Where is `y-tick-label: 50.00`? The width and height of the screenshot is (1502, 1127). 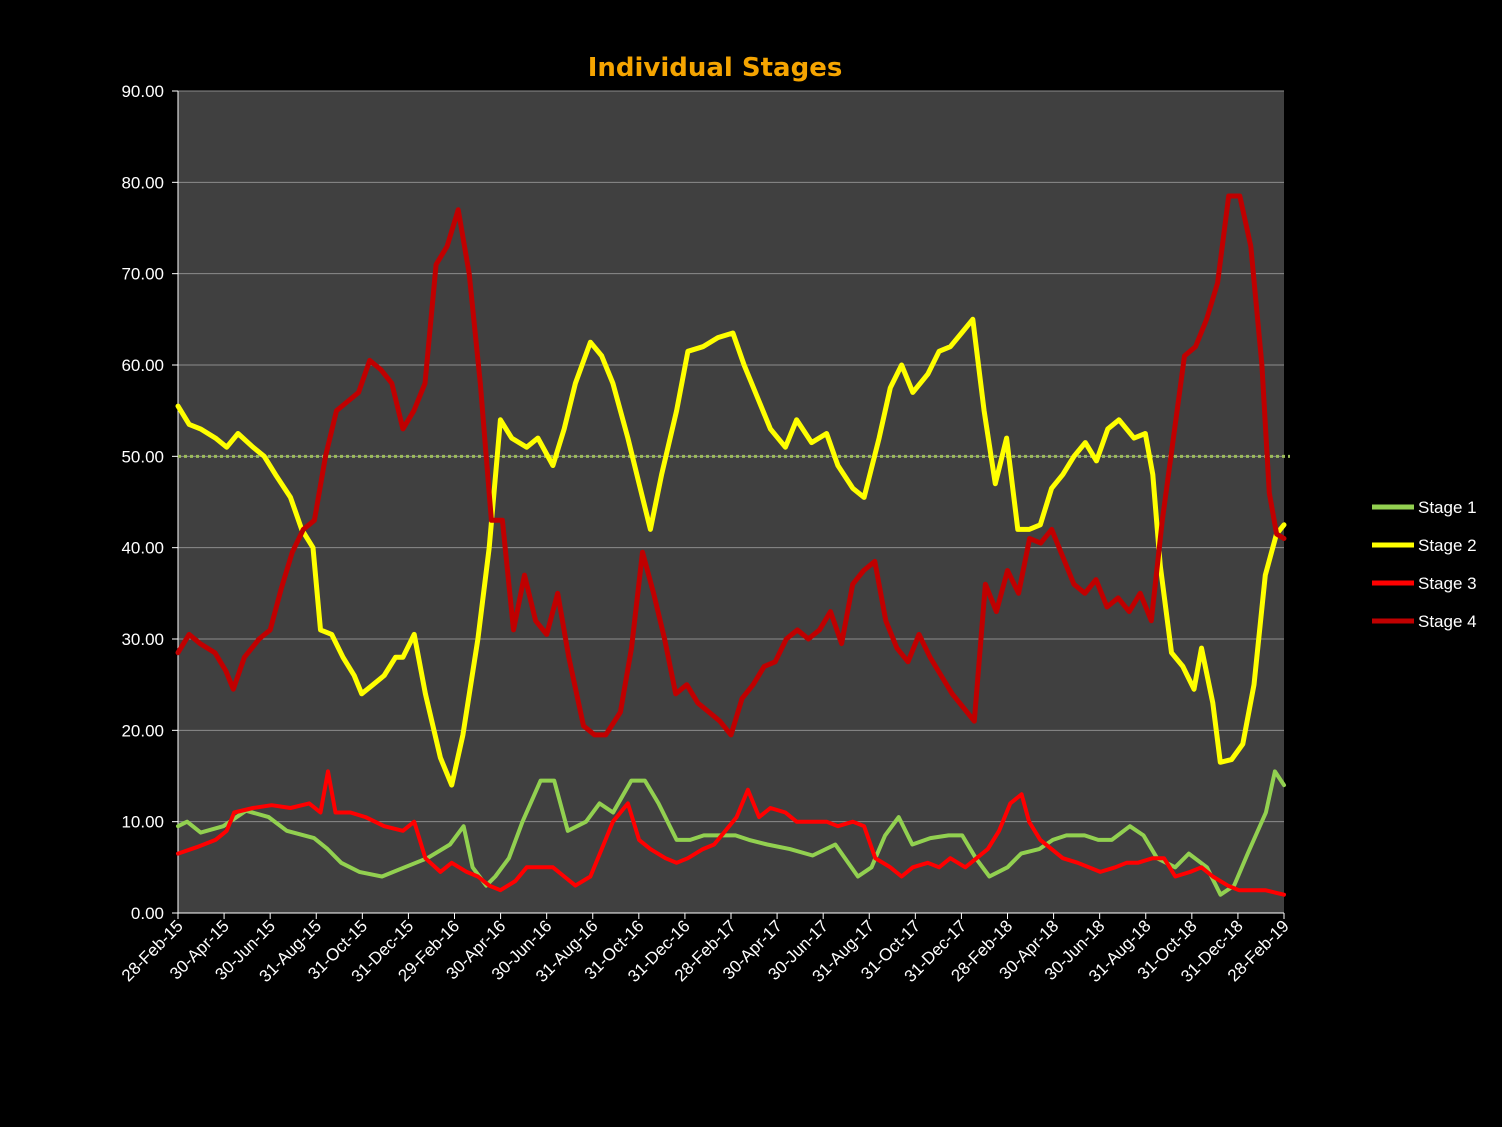 y-tick-label: 50.00 is located at coordinates (142, 456).